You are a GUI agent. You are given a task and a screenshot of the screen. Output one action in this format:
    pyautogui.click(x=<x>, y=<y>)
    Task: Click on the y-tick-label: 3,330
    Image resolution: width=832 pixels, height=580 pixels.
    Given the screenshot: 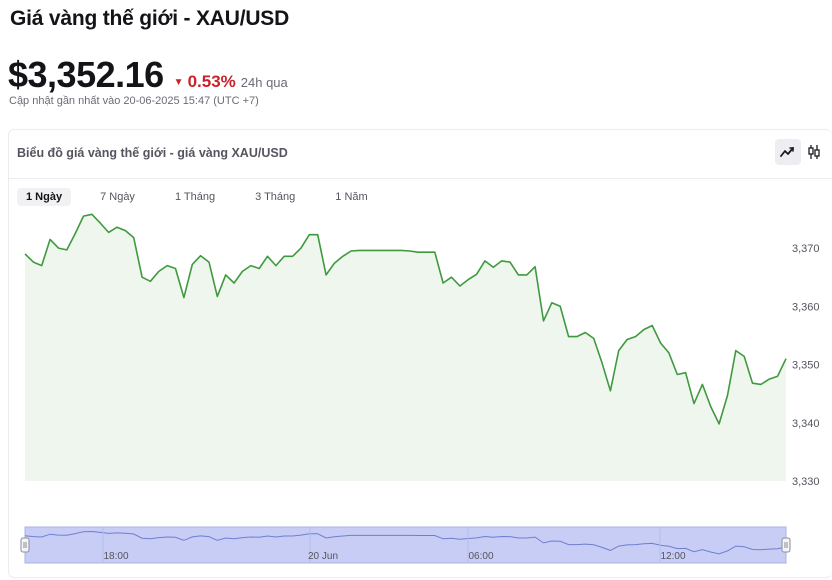 What is the action you would take?
    pyautogui.click(x=806, y=482)
    